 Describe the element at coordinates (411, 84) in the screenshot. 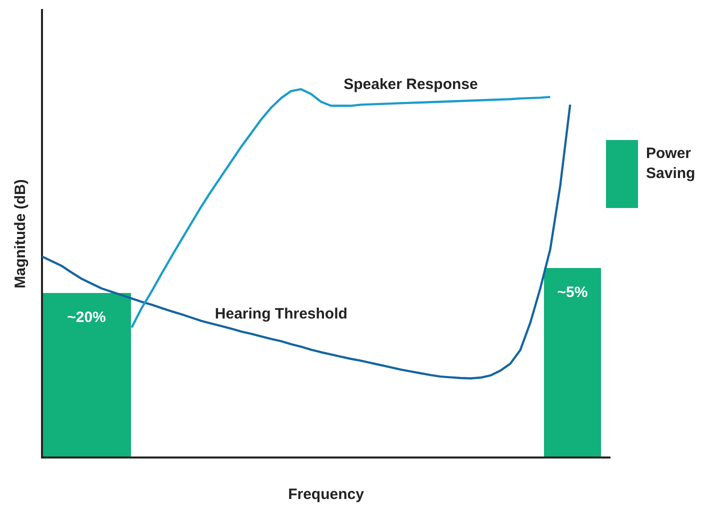

I see `series-label: Speaker Response` at that location.